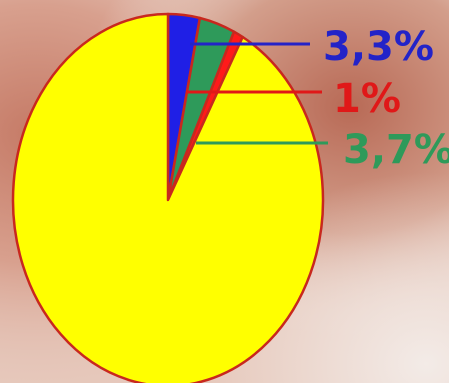 This screenshot has width=449, height=383. I want to click on data-label-1: 3,7%, so click(396, 150).